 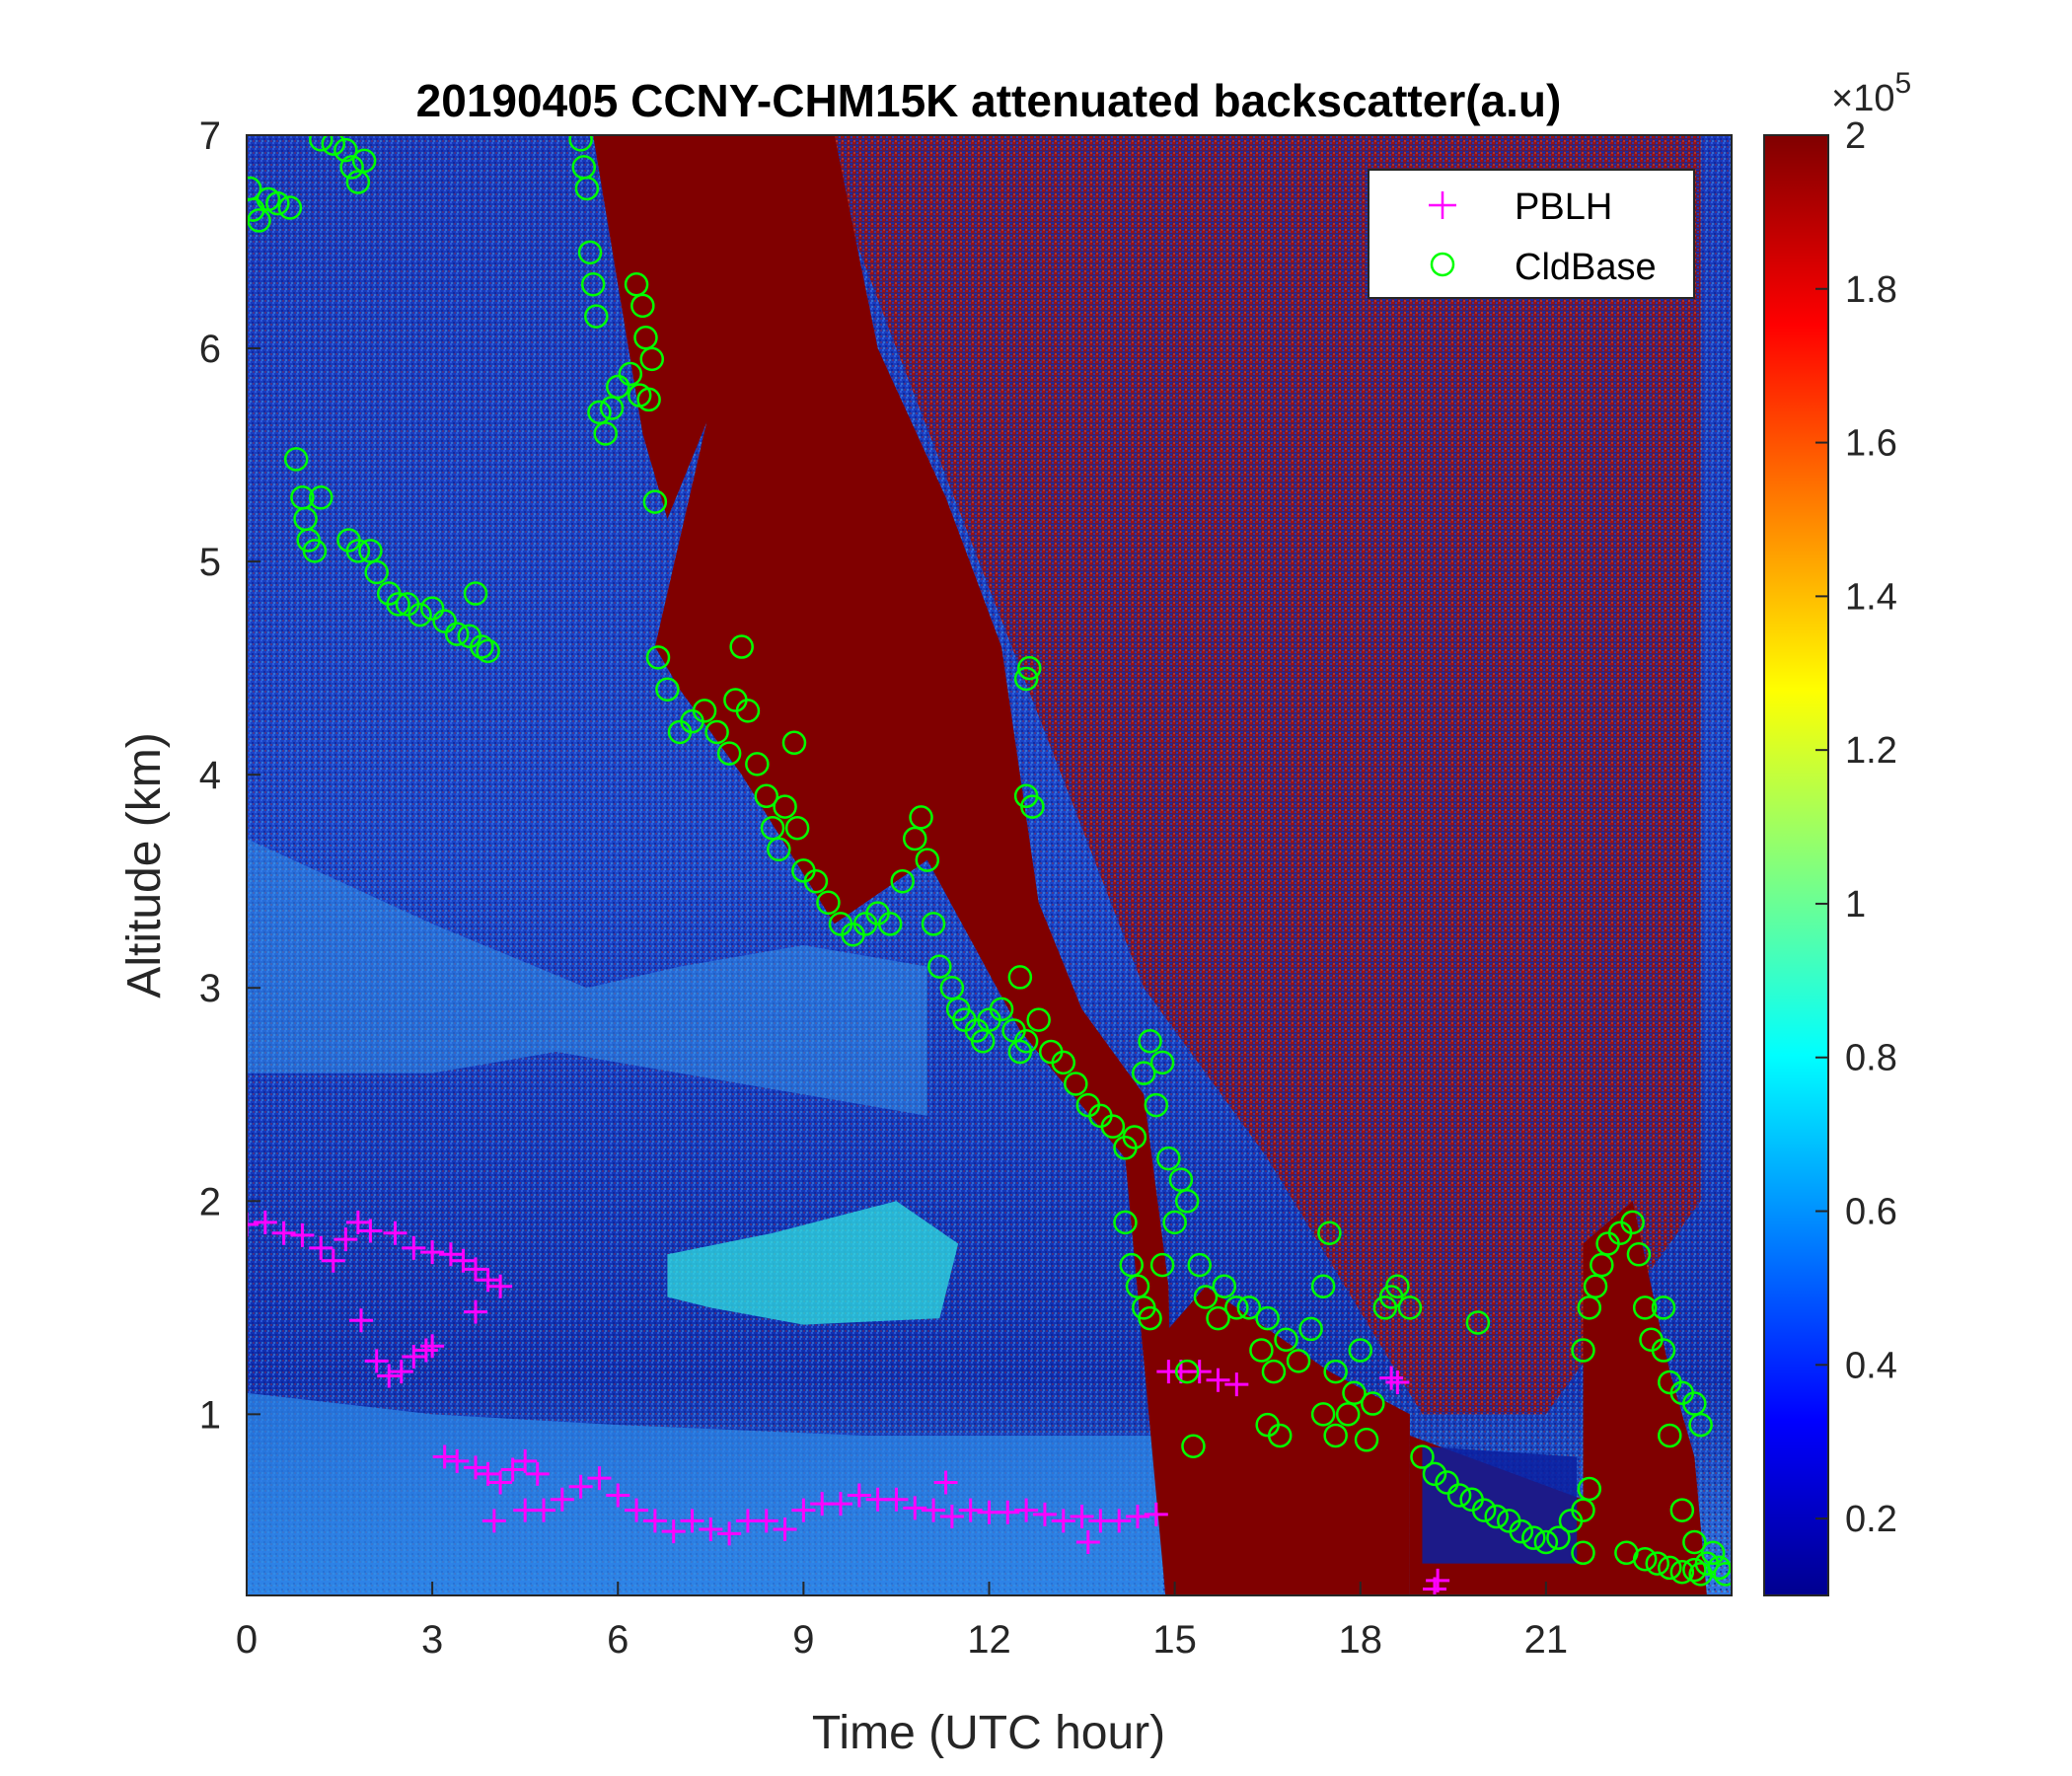 What do you see at coordinates (1837, 832) in the screenshot?
I see `colorbar: 0.2 0.4 0.6 0.8 1 1.2 1.4 1.6 1.8 2 ×105` at bounding box center [1837, 832].